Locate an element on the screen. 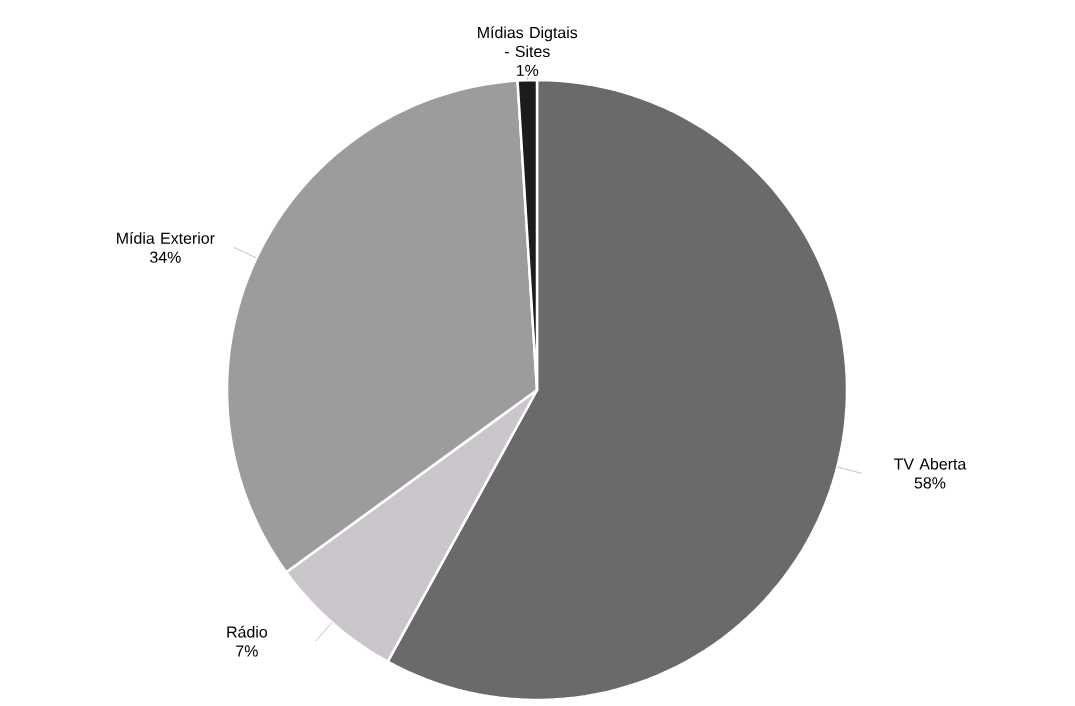 This screenshot has width=1075, height=706. slice-label: Mídia Exterior is located at coordinates (166, 238).